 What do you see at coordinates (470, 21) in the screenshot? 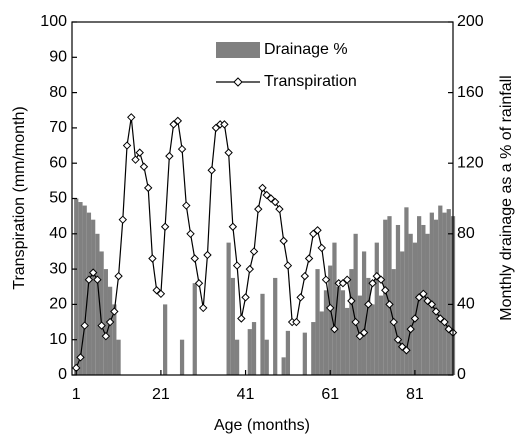
I see `y2-tick-label: 200` at bounding box center [470, 21].